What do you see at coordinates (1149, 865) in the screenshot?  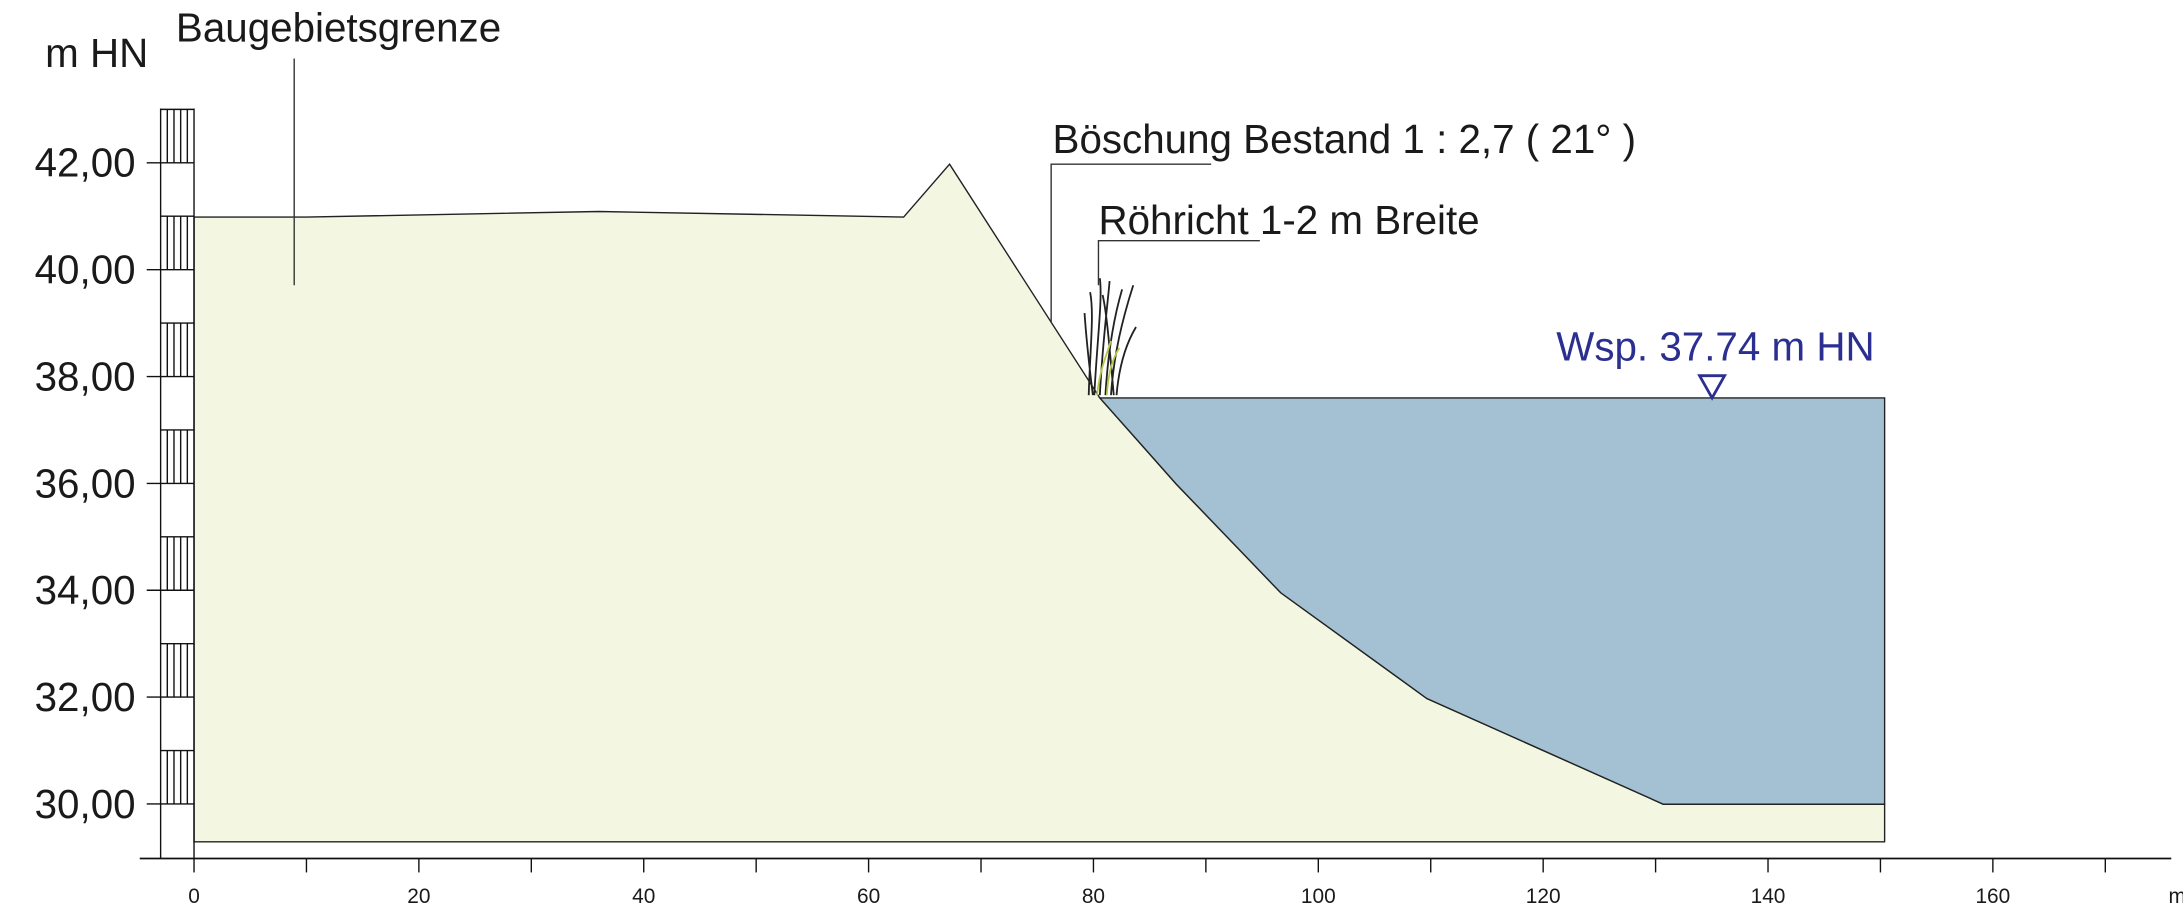 I see `x-ticks` at bounding box center [1149, 865].